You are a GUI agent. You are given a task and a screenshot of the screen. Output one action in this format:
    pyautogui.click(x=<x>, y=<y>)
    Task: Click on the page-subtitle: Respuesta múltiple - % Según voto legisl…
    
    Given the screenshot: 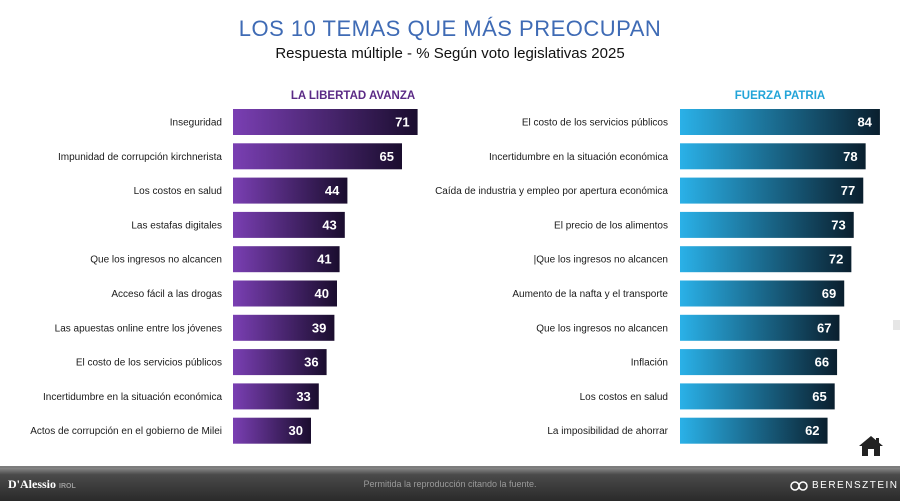 What is the action you would take?
    pyautogui.click(x=450, y=53)
    